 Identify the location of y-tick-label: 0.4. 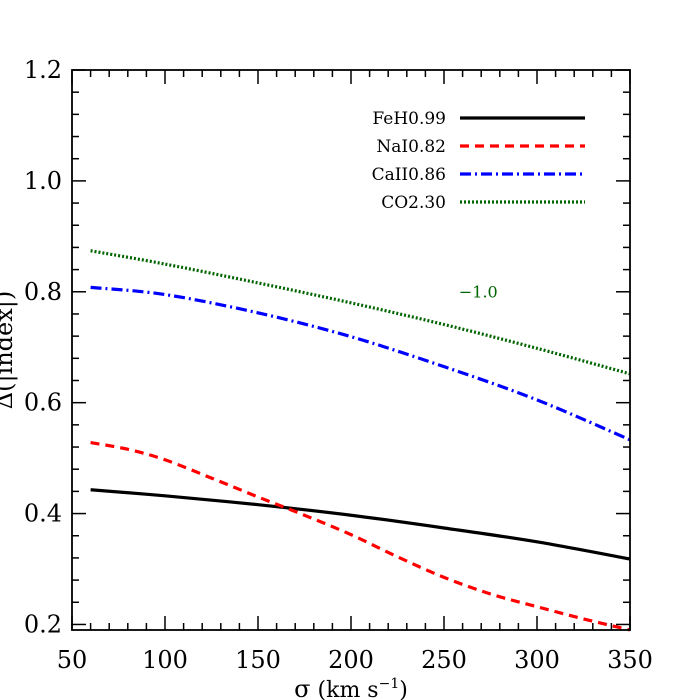
(43, 514).